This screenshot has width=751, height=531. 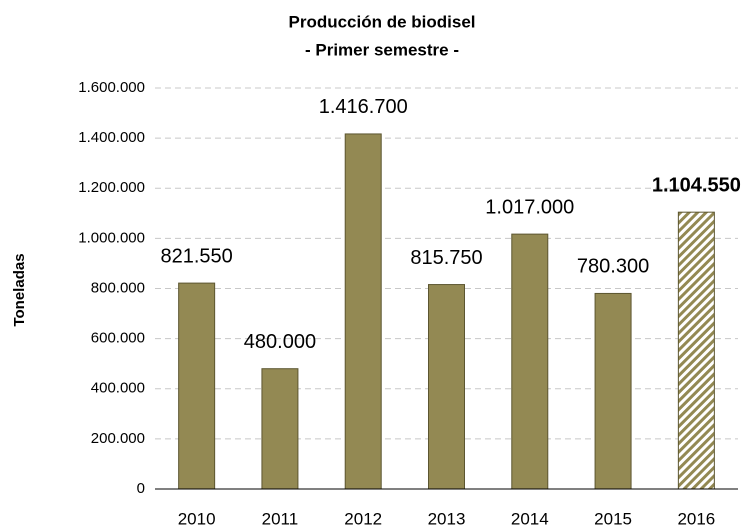 I want to click on x-tick-label: 2016, so click(x=696, y=518).